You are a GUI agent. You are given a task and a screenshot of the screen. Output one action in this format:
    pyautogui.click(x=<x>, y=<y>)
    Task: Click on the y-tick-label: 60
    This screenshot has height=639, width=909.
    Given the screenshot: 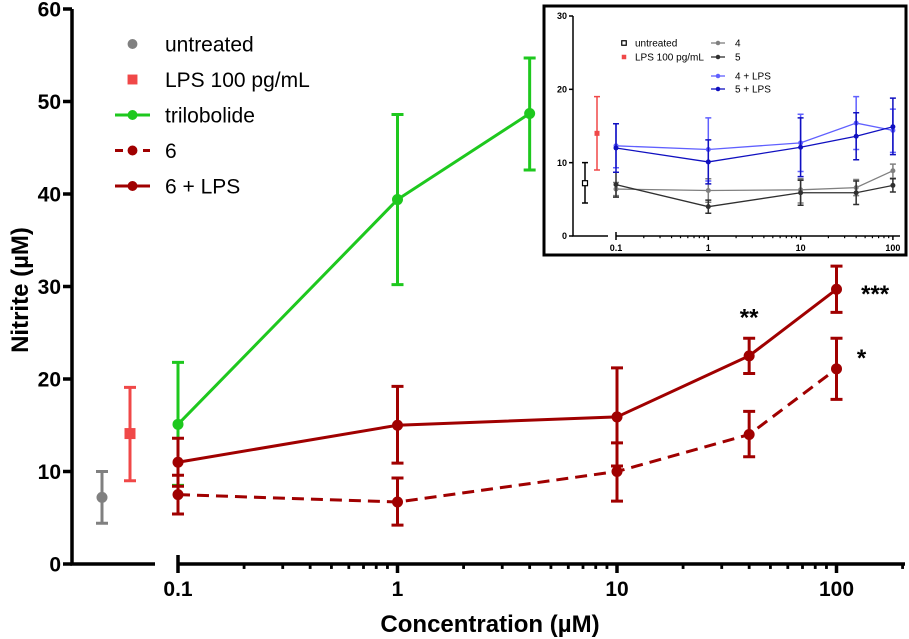 What is the action you would take?
    pyautogui.click(x=49, y=11)
    